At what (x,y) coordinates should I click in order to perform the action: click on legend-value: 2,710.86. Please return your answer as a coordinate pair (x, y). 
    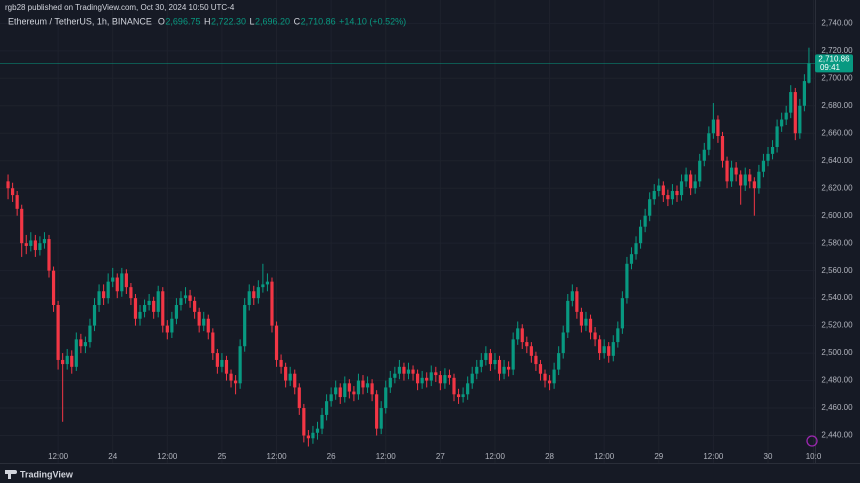
    Looking at the image, I should click on (318, 21).